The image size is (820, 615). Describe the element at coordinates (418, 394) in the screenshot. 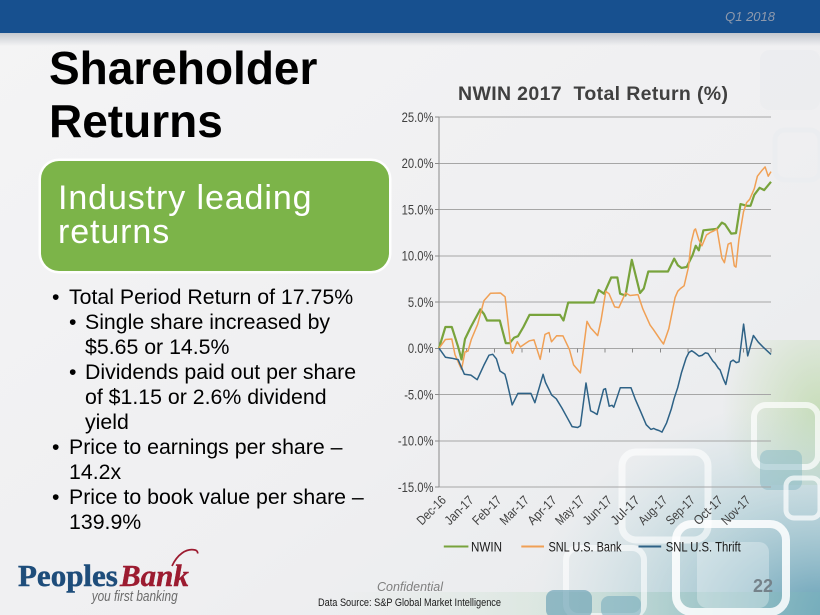

I see `svg-text: -5.0%` at that location.